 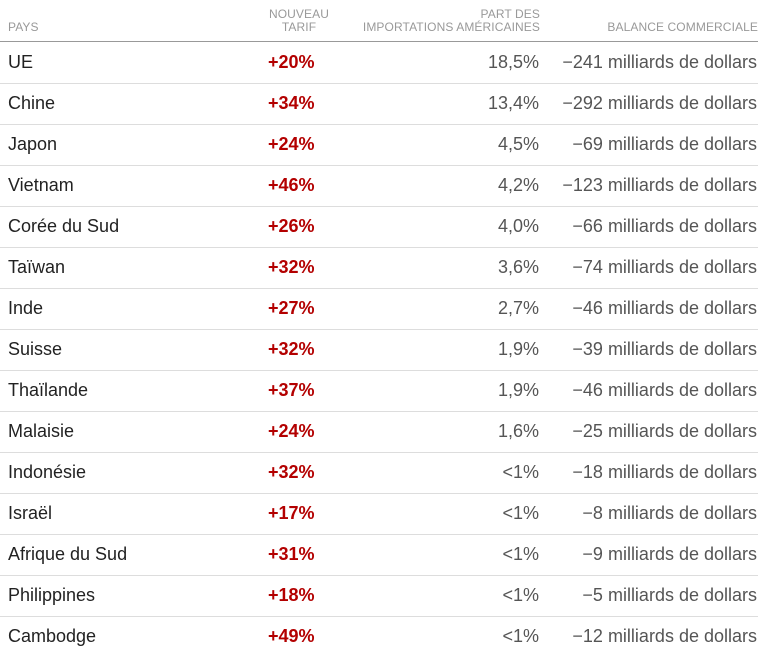 I want to click on cell-balance: −292 milliards de dollars, so click(x=659, y=103).